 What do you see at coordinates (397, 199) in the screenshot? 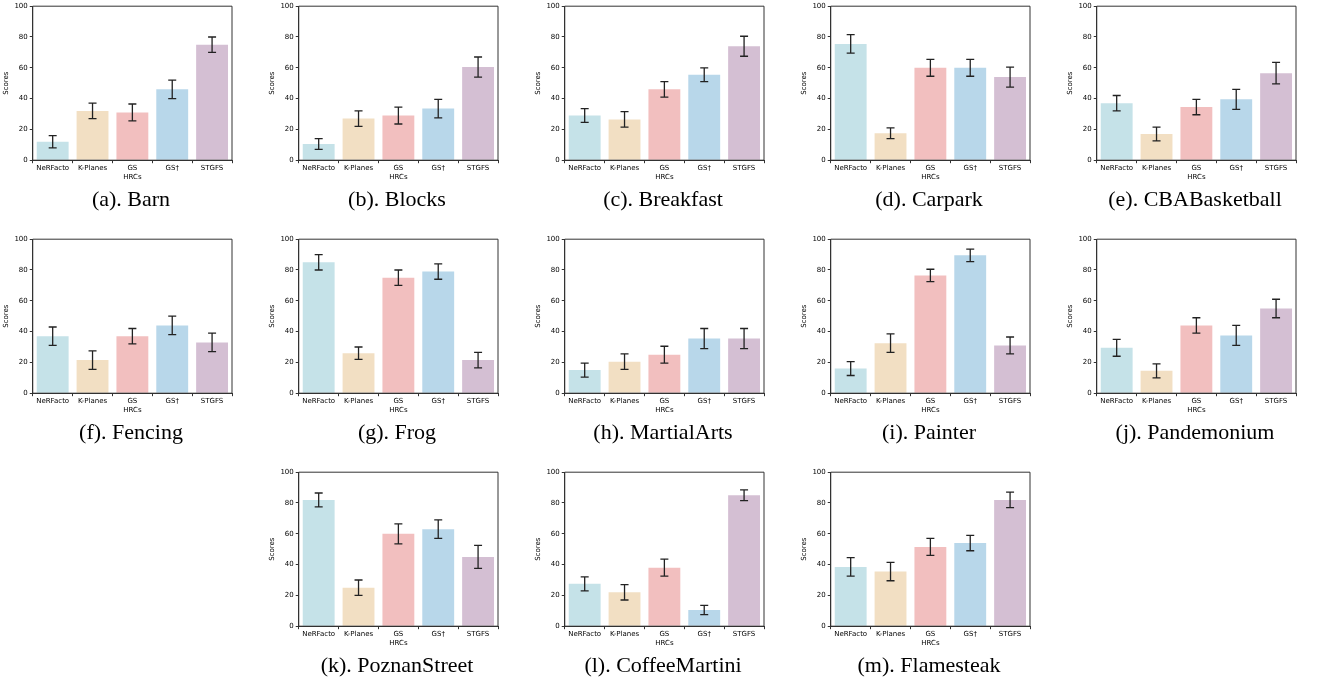
I see `text: (b). Blocks` at bounding box center [397, 199].